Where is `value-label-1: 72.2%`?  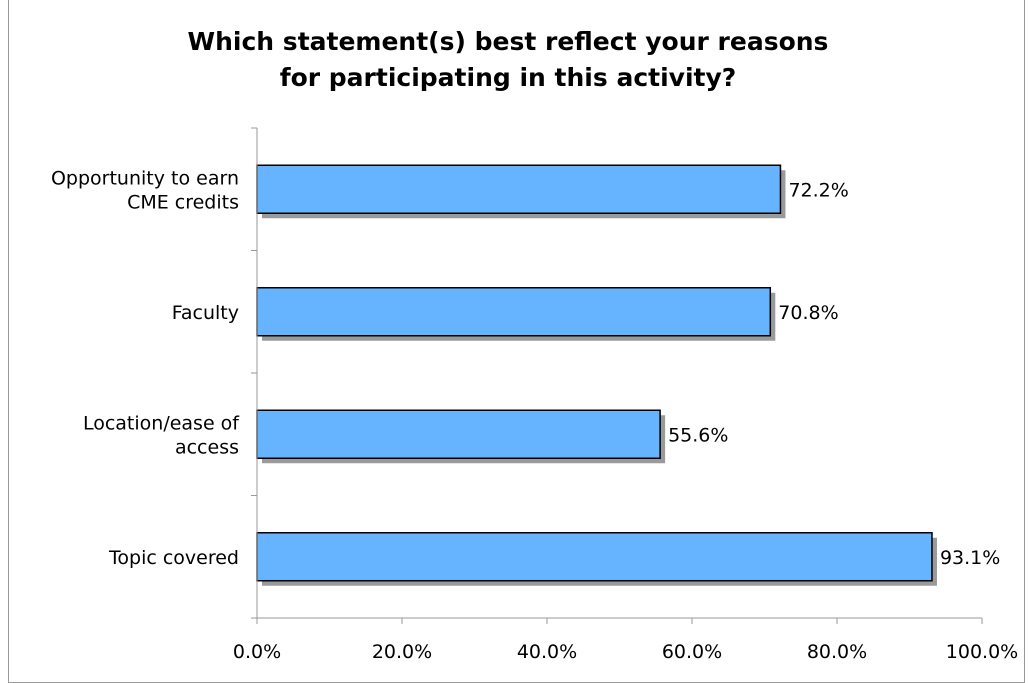
value-label-1: 72.2% is located at coordinates (818, 190).